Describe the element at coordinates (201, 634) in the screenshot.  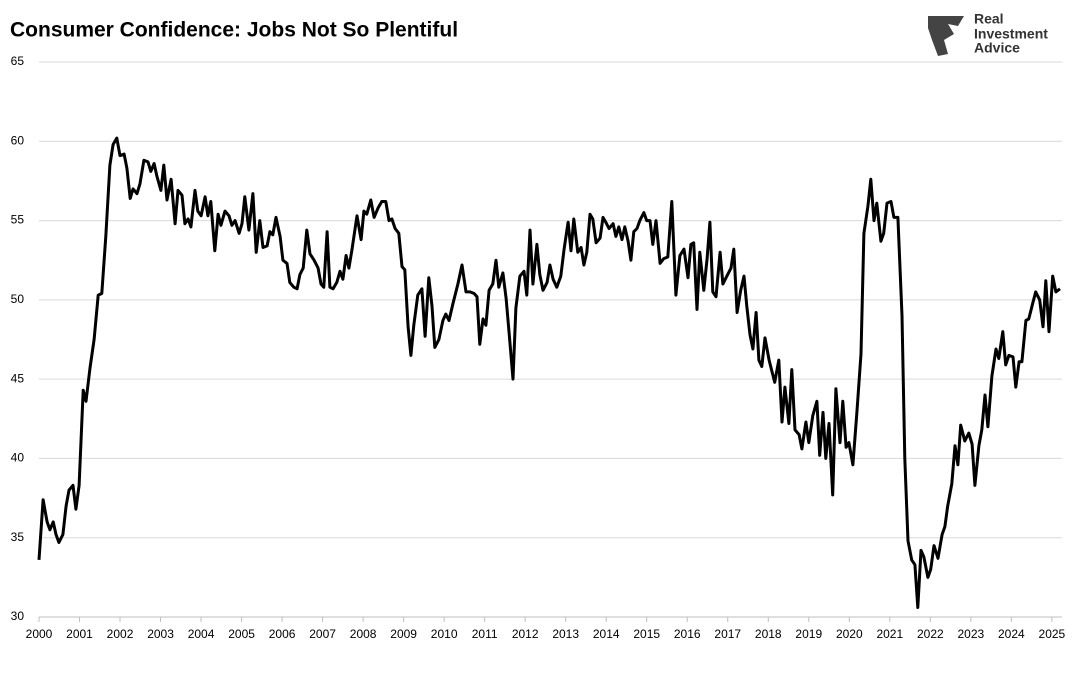
I see `x-tick-label: 2004` at that location.